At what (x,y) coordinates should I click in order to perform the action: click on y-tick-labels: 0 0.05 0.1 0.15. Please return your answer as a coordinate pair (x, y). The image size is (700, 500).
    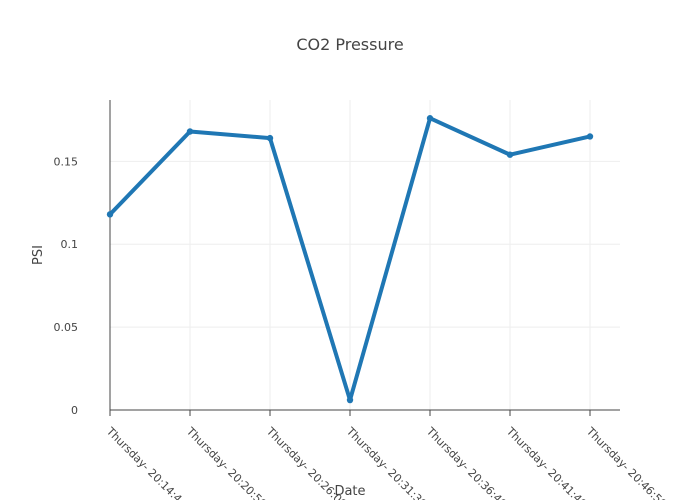
    Looking at the image, I should click on (66, 286).